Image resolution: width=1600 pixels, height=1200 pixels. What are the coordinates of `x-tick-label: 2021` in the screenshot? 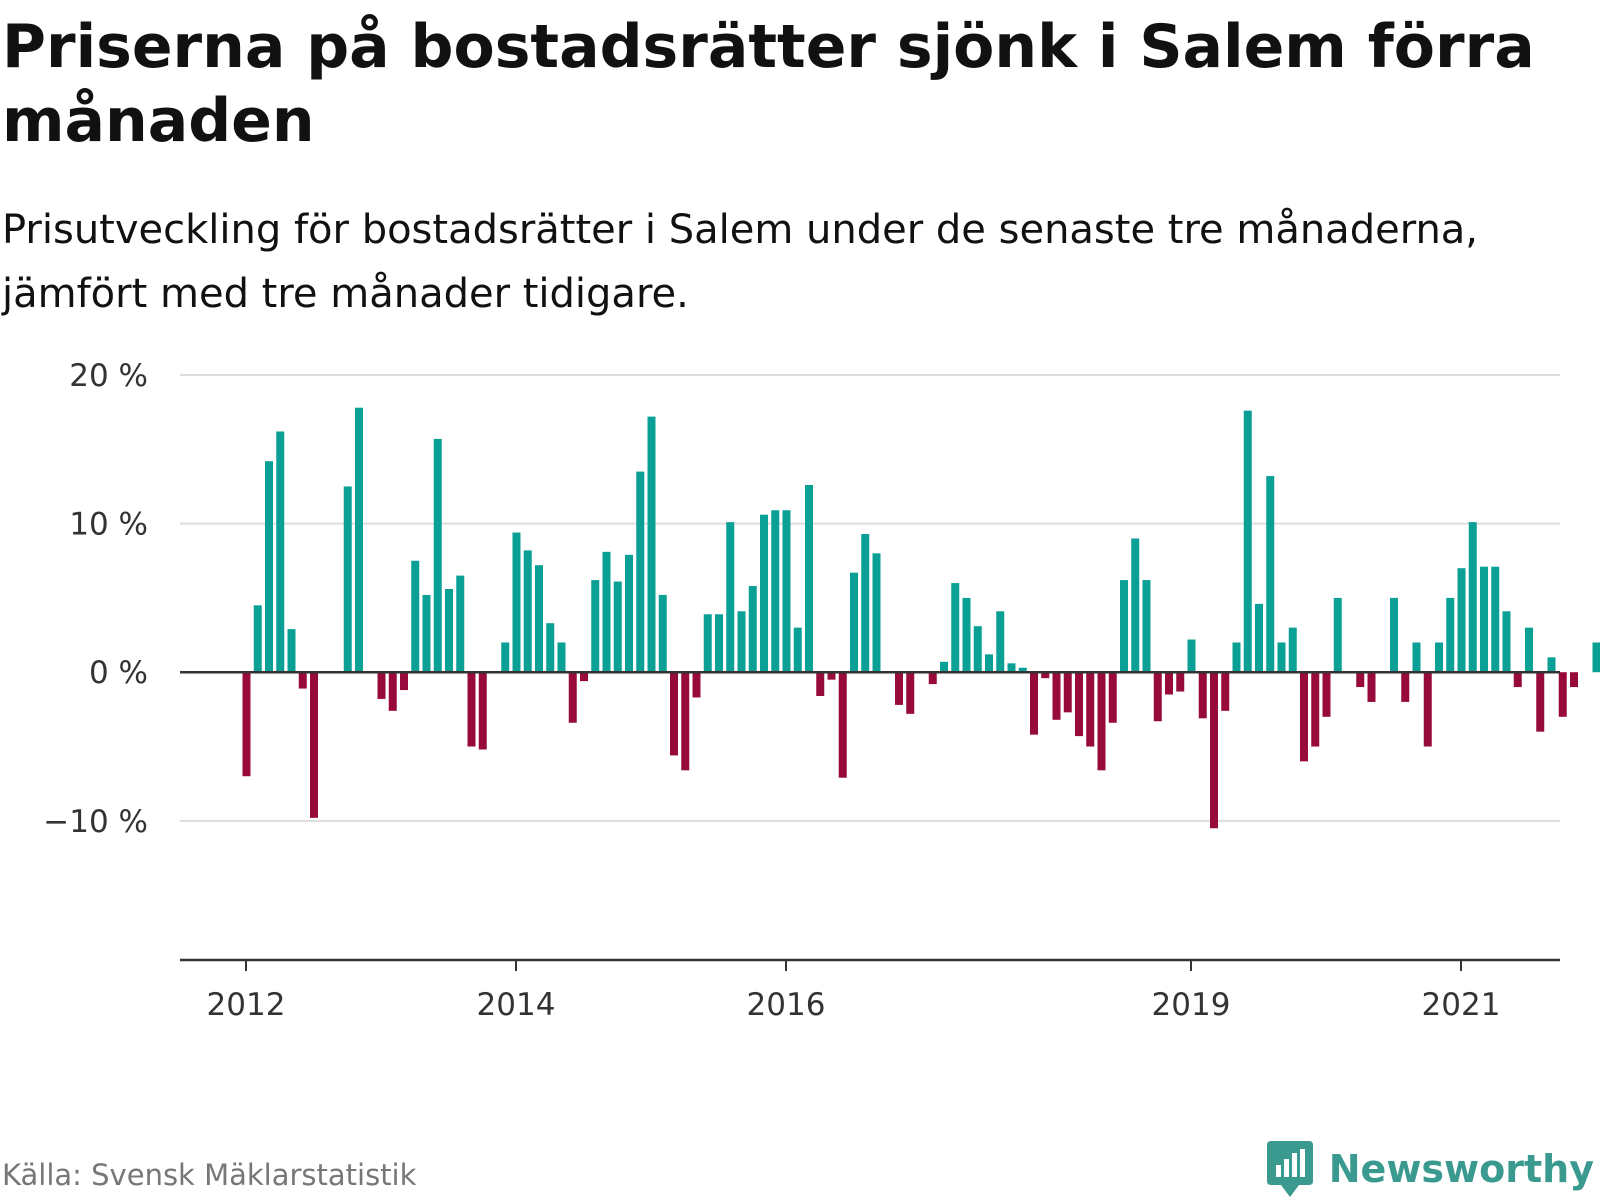 It's located at (1461, 1005).